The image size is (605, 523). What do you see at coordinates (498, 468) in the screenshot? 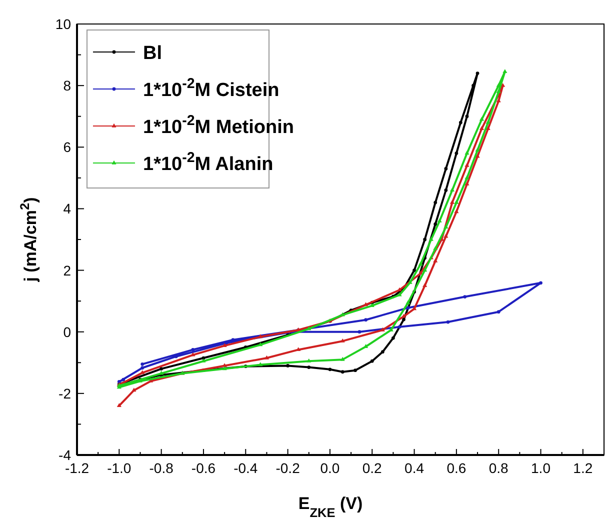
I see `x-tick-label: 0.8` at bounding box center [498, 468].